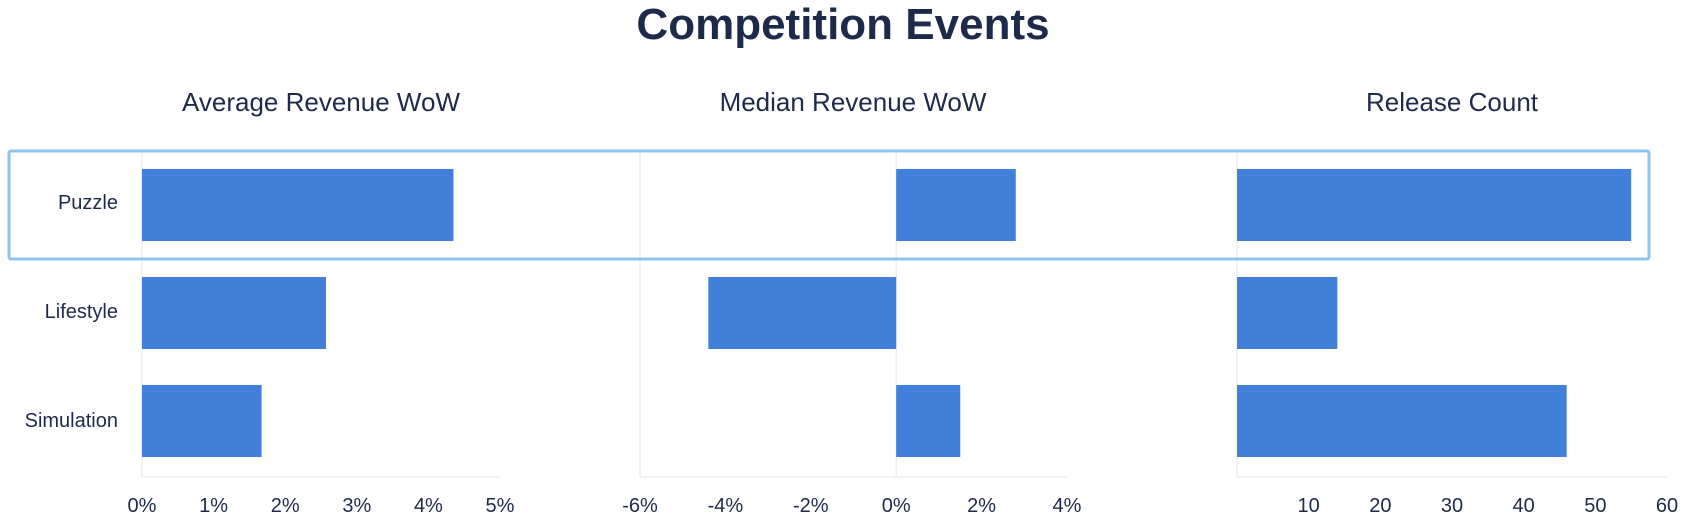  What do you see at coordinates (500, 506) in the screenshot?
I see `x-tick-label: 5%` at bounding box center [500, 506].